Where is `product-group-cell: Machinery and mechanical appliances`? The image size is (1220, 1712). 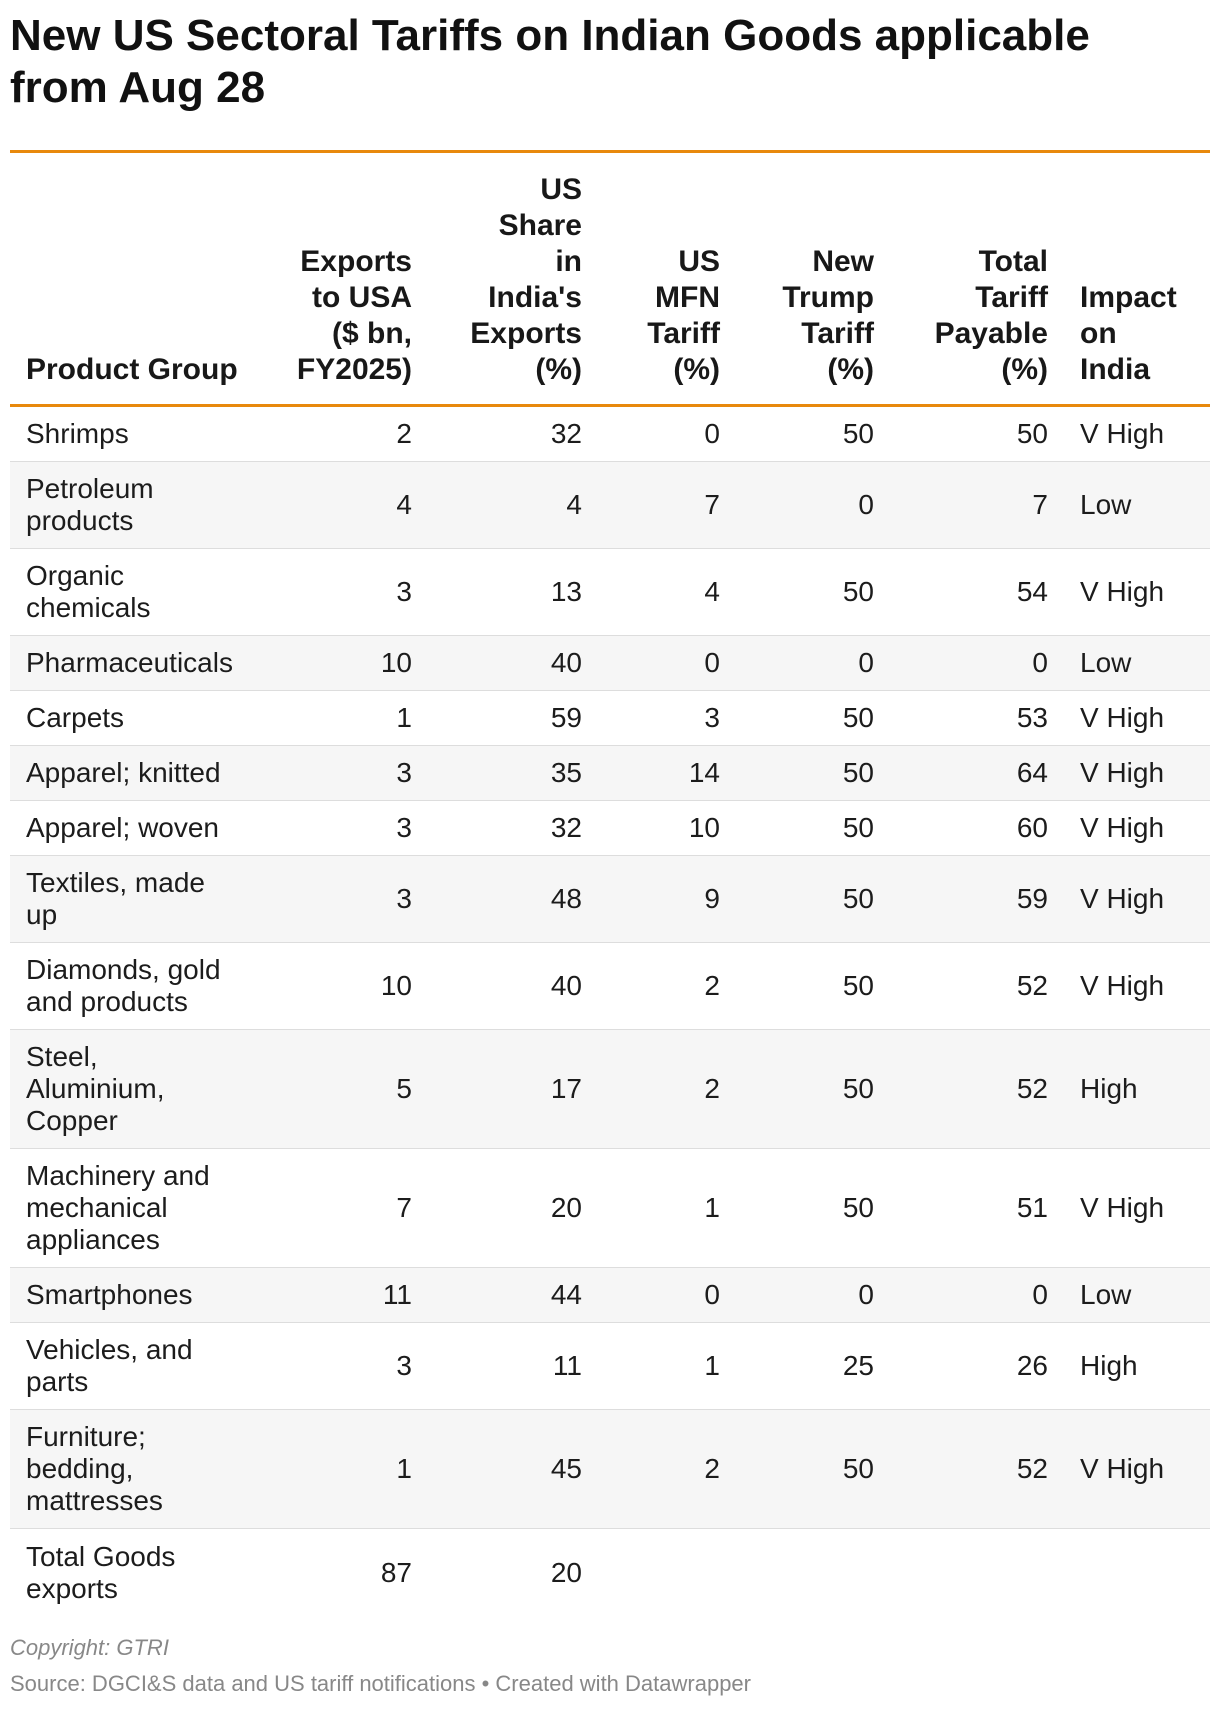 product-group-cell: Machinery and mechanical appliances is located at coordinates (125, 1208).